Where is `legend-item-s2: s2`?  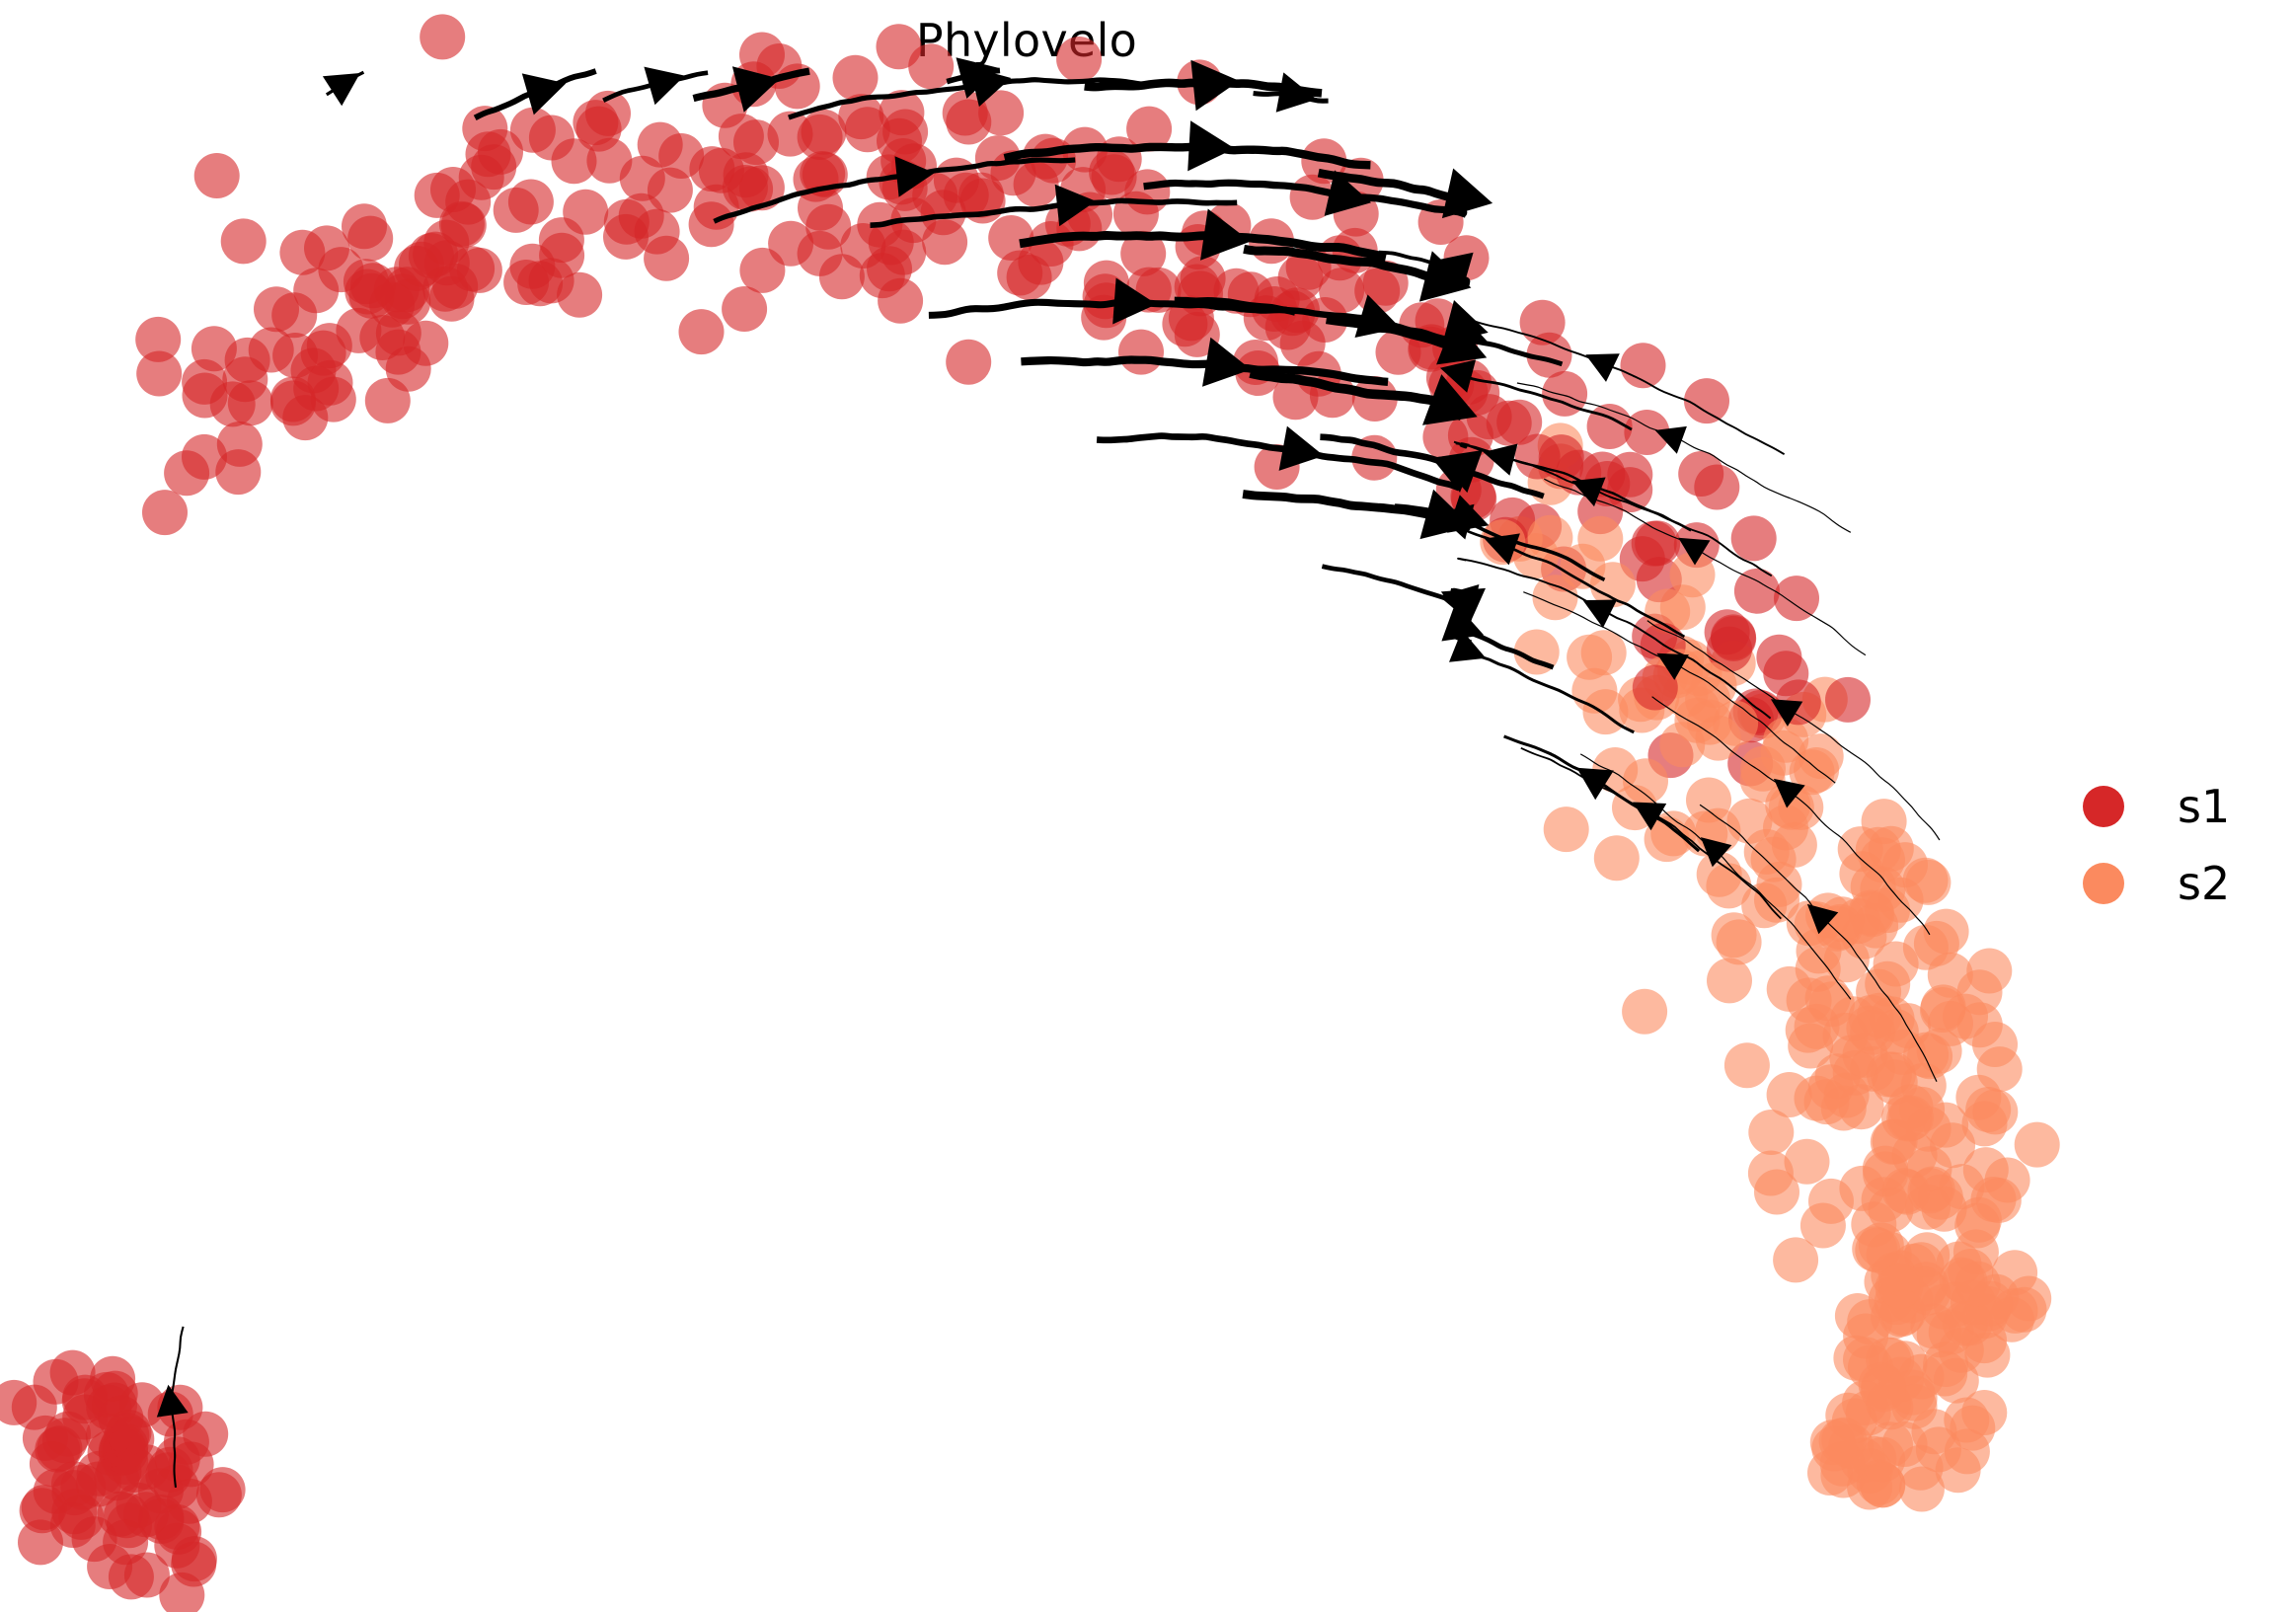 legend-item-s2: s2 is located at coordinates (2177, 884).